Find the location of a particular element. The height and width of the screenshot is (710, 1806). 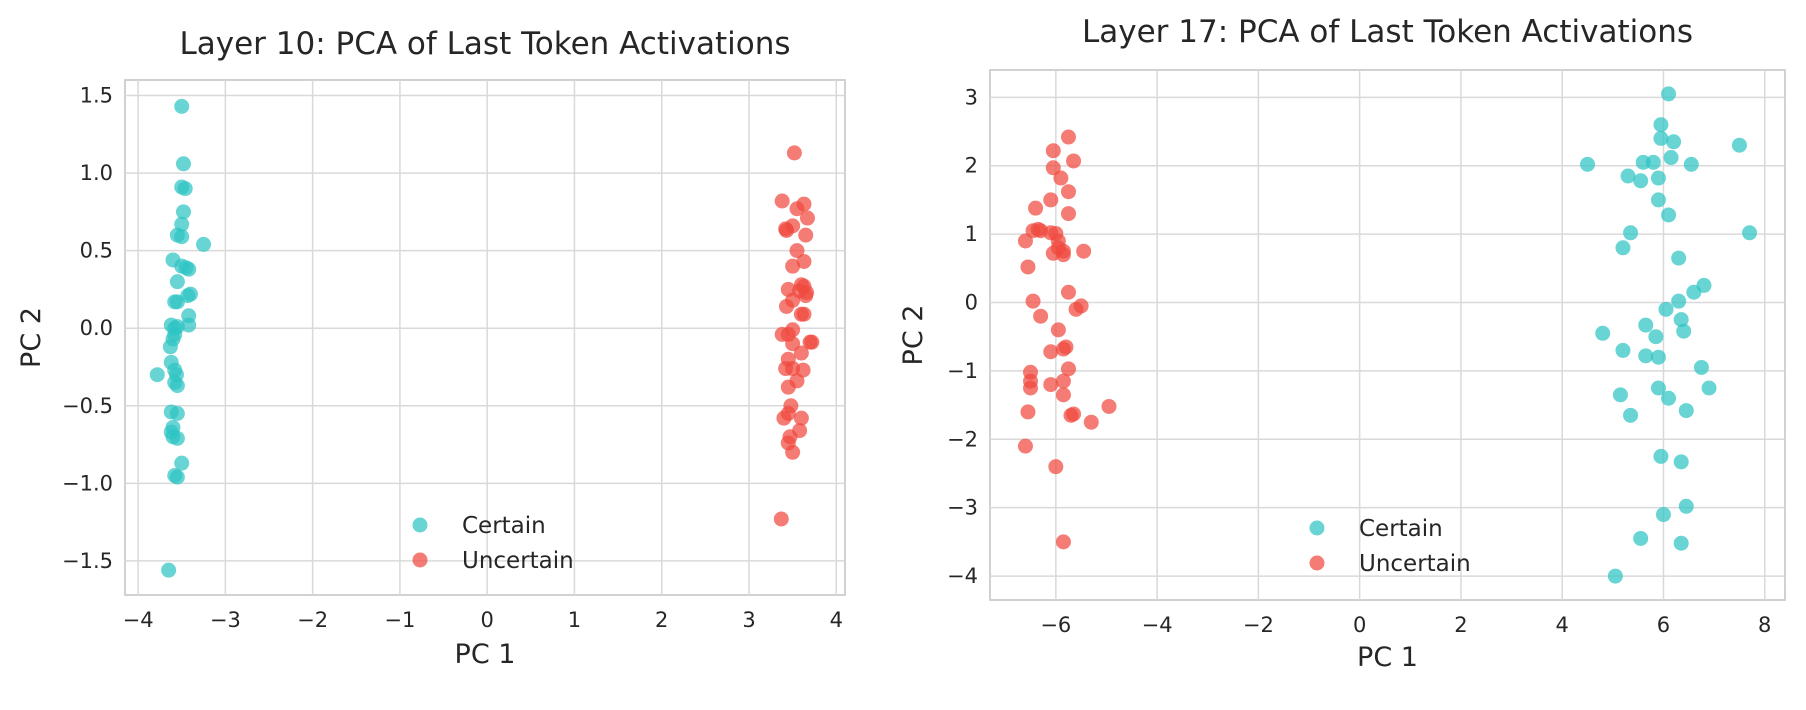

x-tick-label: 3 is located at coordinates (748, 620).